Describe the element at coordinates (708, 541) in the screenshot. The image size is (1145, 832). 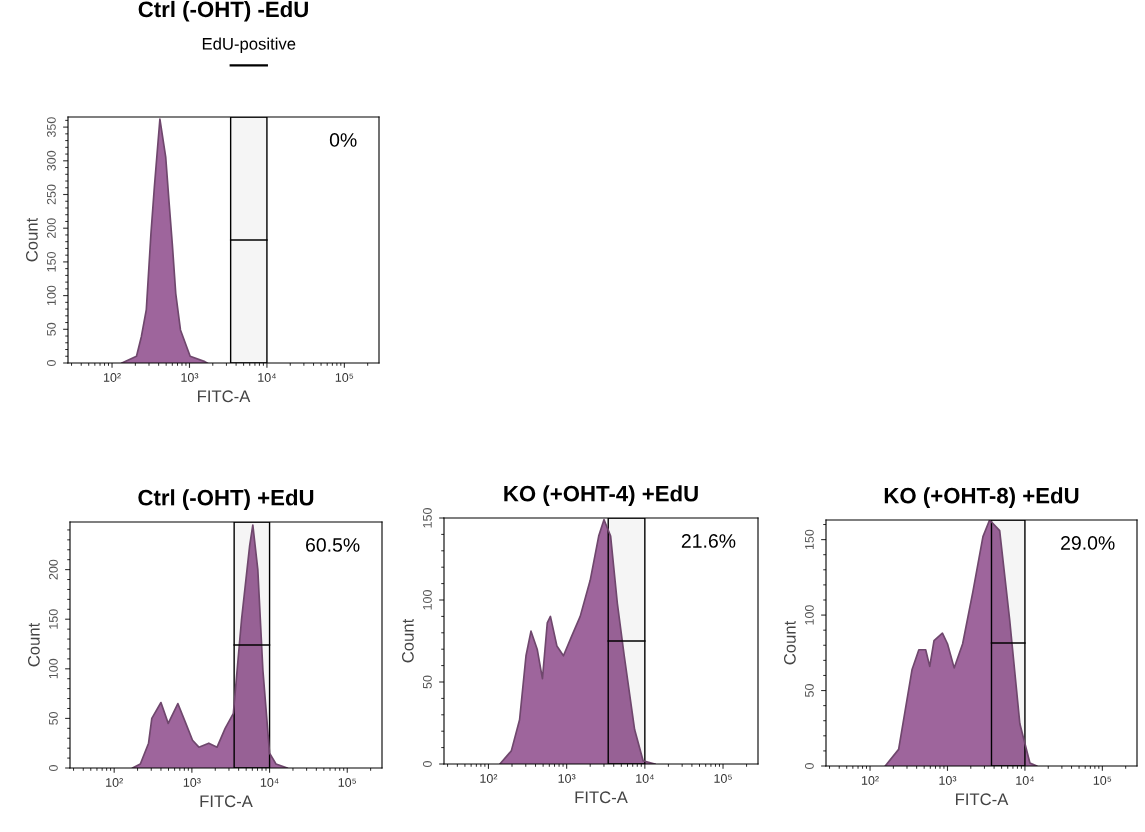
I see `band-label: 21.6%` at that location.